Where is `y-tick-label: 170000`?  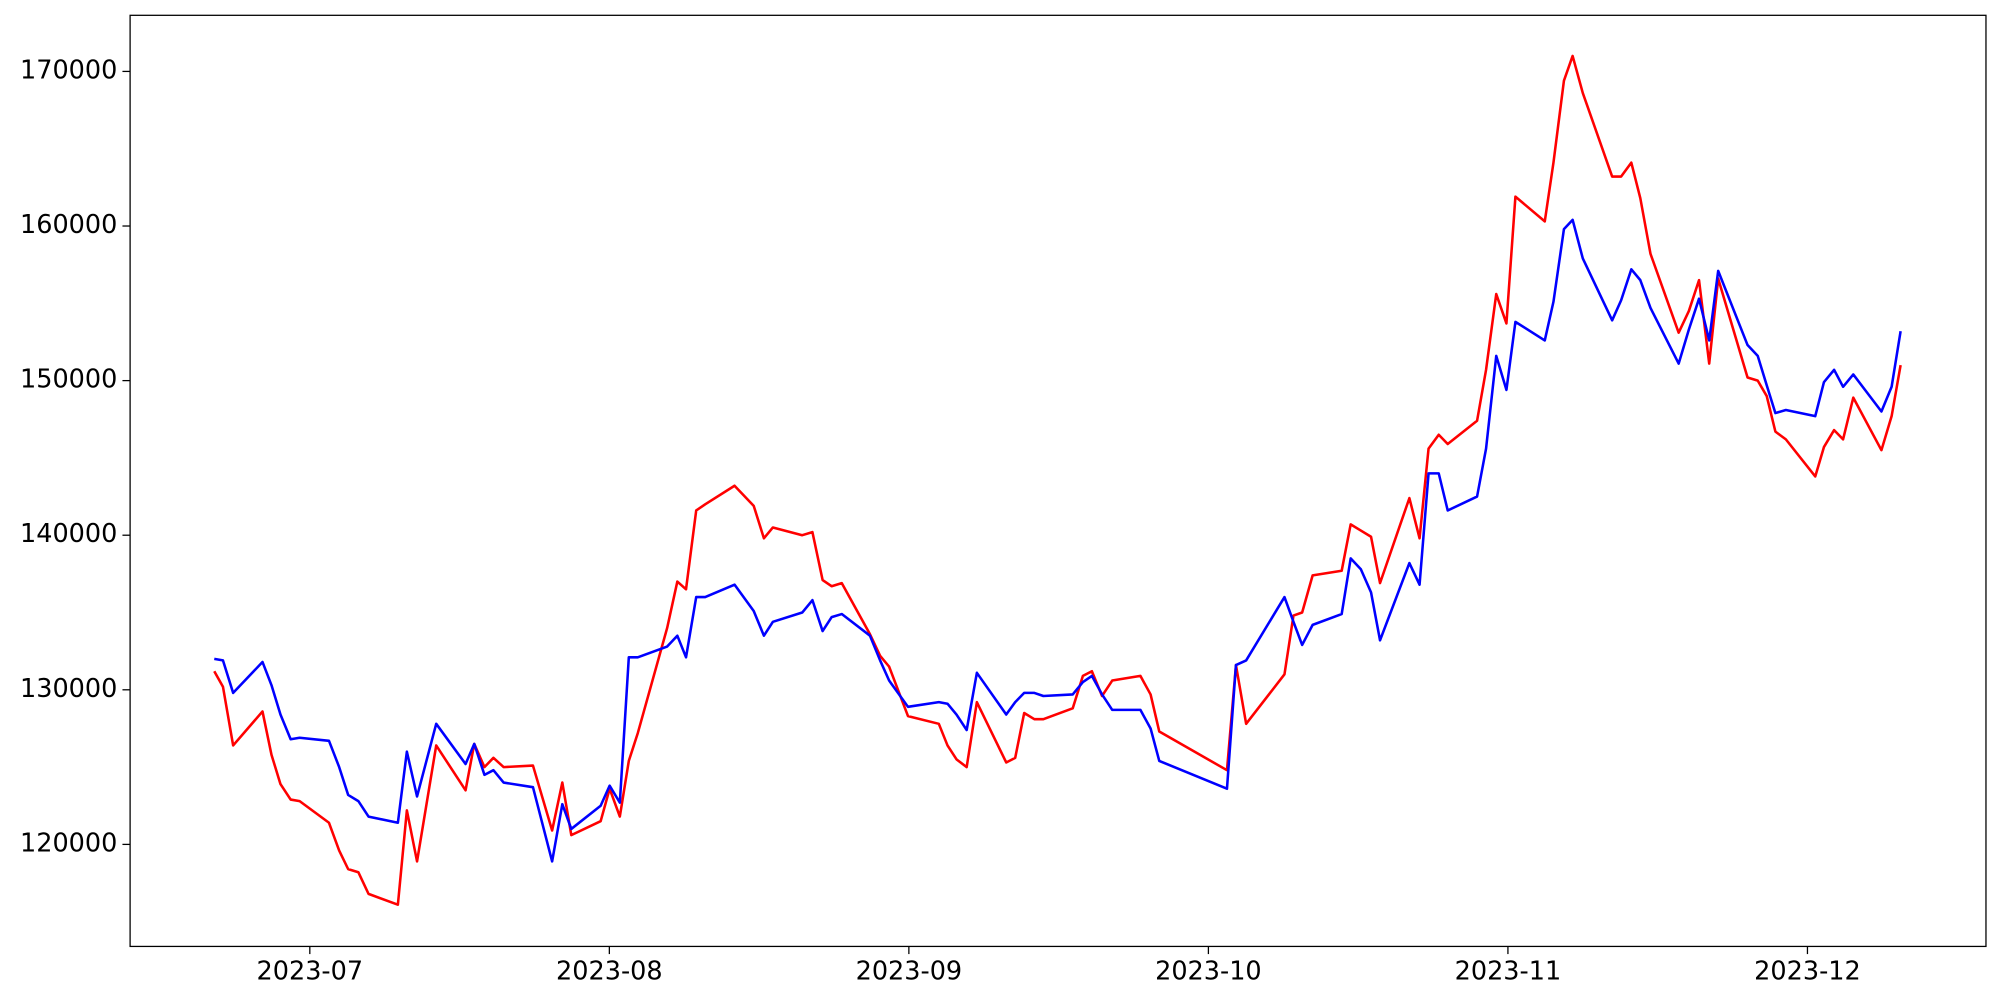 y-tick-label: 170000 is located at coordinates (68, 70).